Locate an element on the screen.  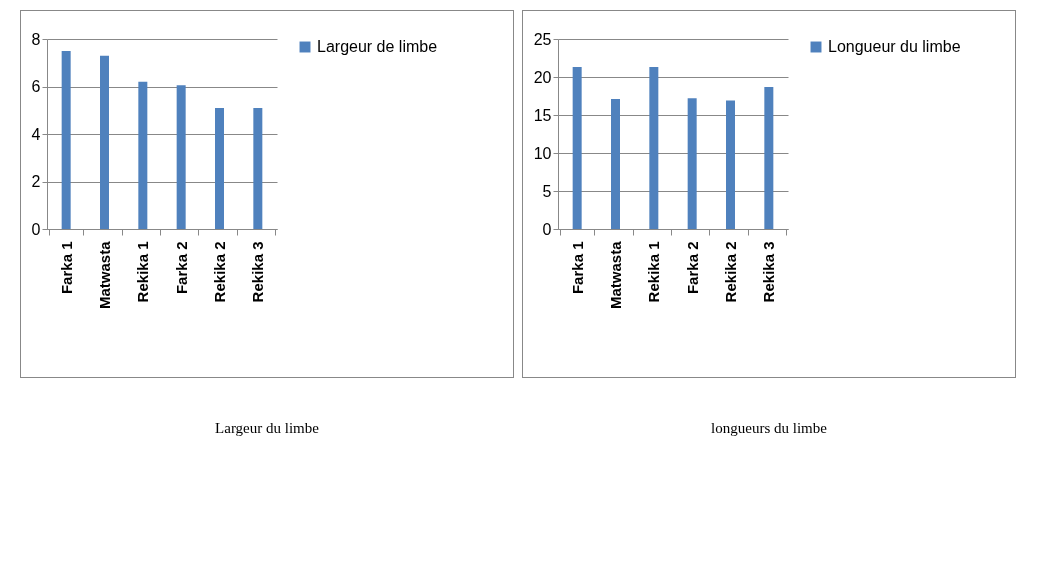
legend-label: Largeur de limbe is located at coordinates (377, 46).